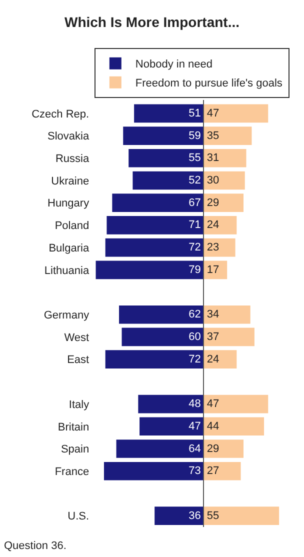 The height and width of the screenshot is (557, 304). What do you see at coordinates (70, 181) in the screenshot?
I see `y-tick-label: Ukraine` at bounding box center [70, 181].